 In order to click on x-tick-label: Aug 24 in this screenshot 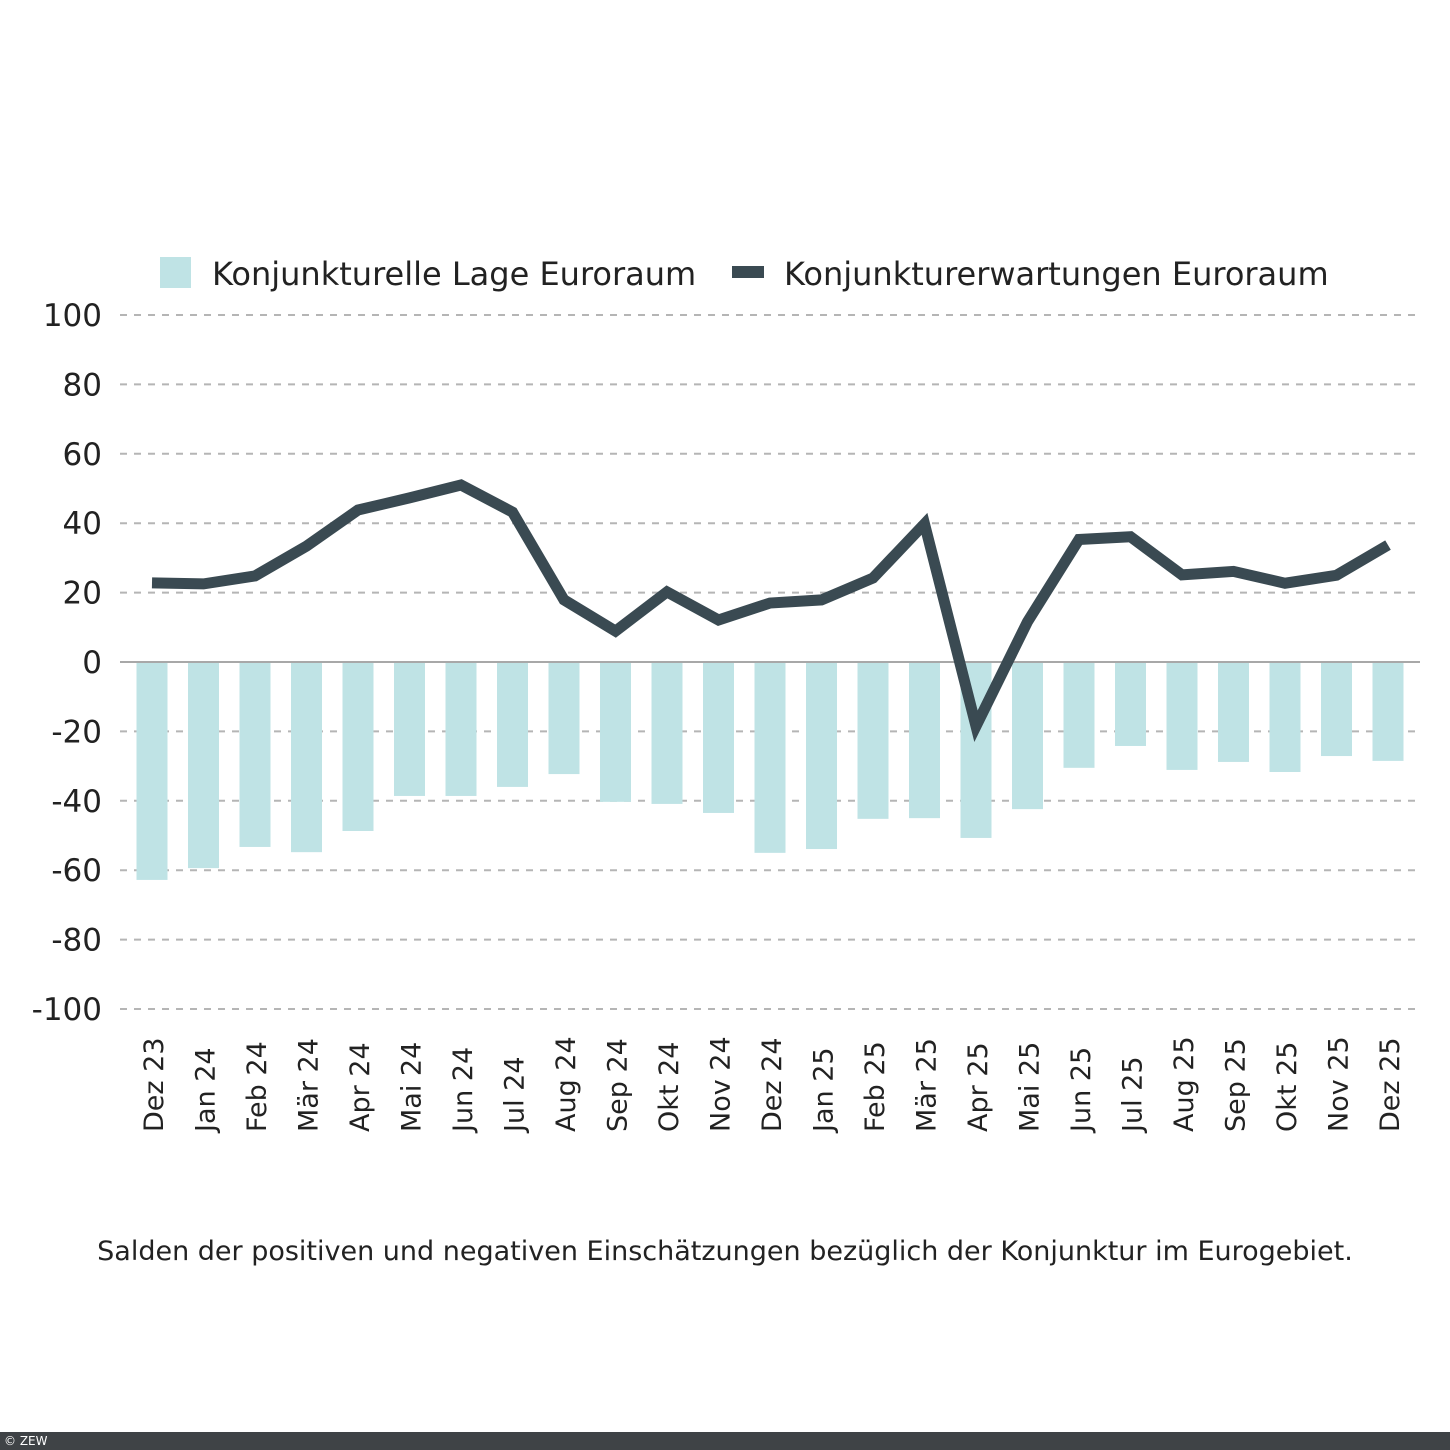, I will do `click(566, 1084)`.